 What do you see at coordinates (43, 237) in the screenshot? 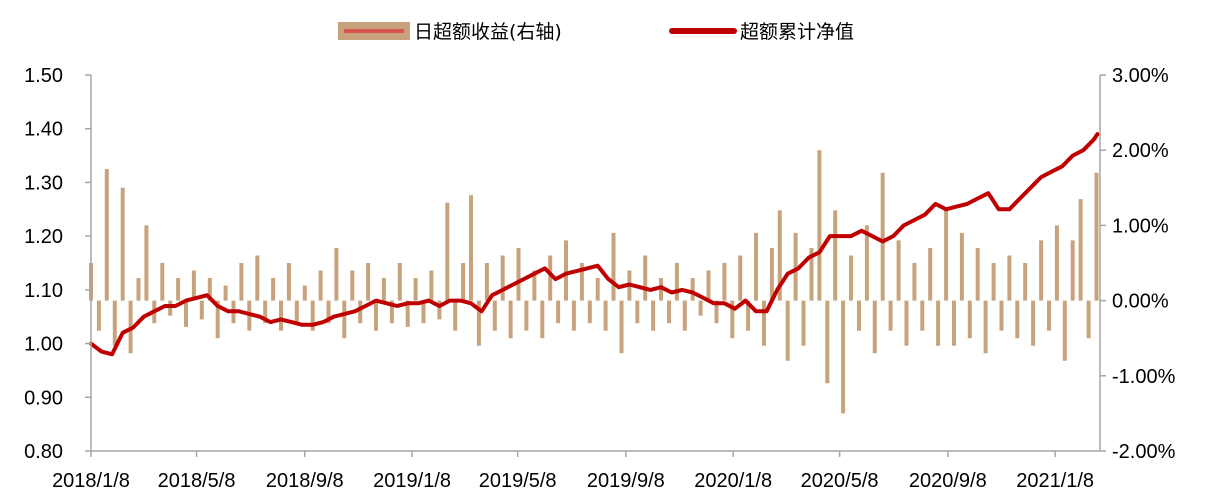
I see `y-left-tick-label: 1.20` at bounding box center [43, 237].